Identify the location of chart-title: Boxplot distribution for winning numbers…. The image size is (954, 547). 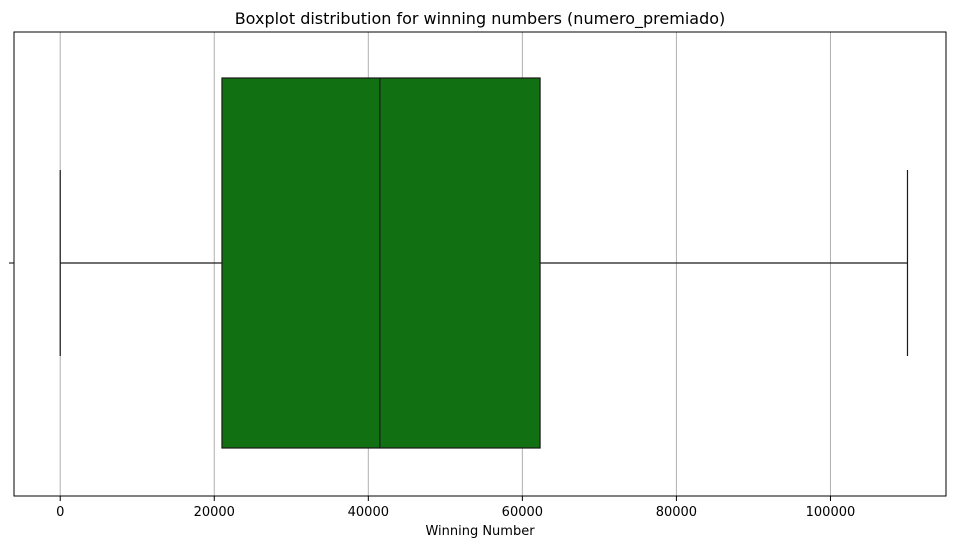
(480, 19).